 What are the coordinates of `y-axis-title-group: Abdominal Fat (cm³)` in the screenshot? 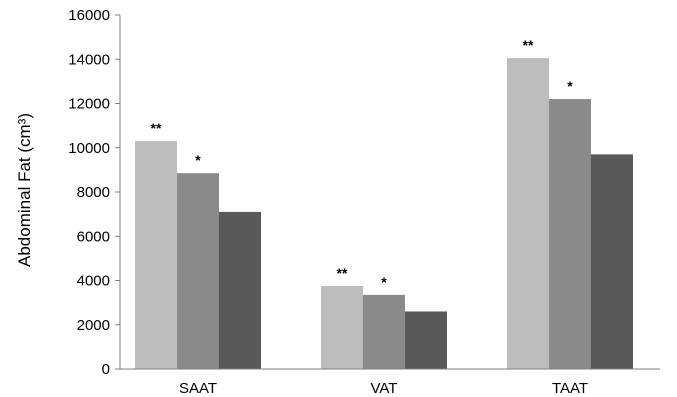 It's located at (24, 190).